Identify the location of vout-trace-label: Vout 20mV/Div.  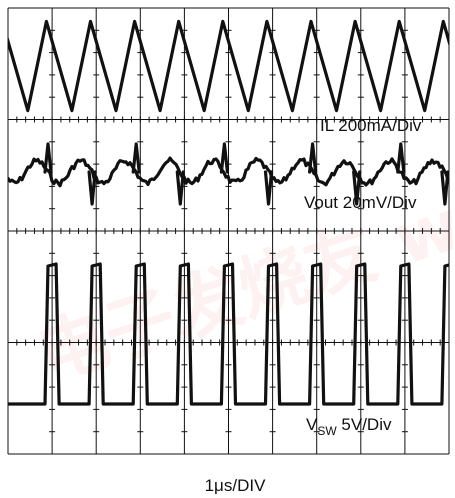
(360, 202).